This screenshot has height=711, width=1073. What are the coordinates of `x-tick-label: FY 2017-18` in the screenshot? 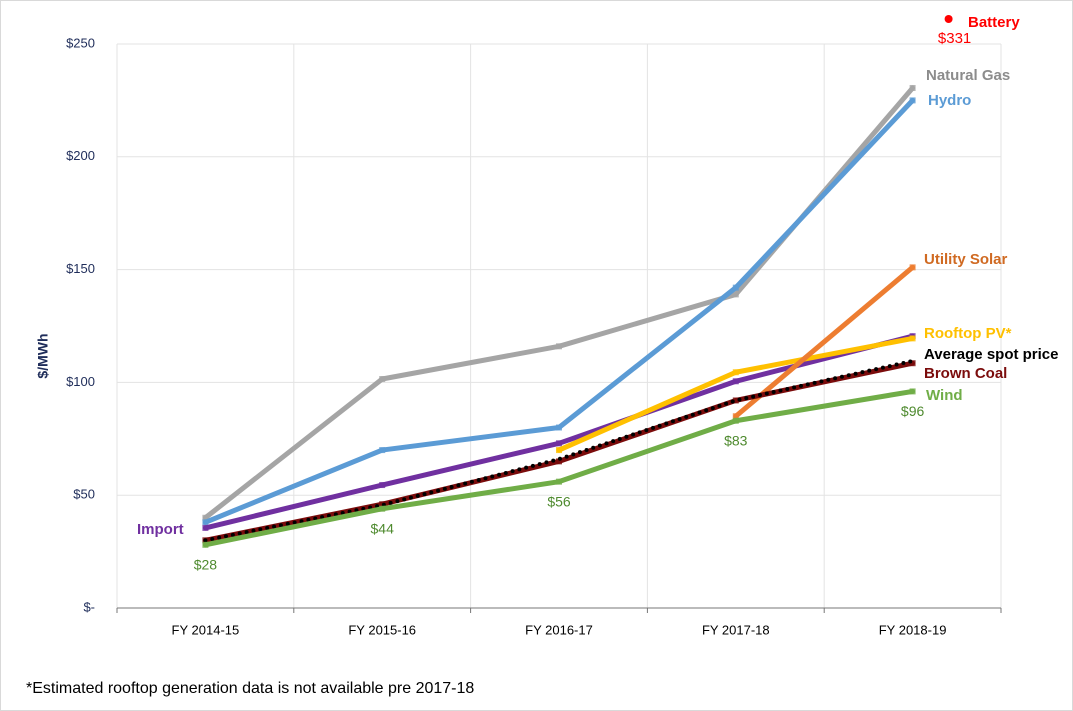 It's located at (736, 629).